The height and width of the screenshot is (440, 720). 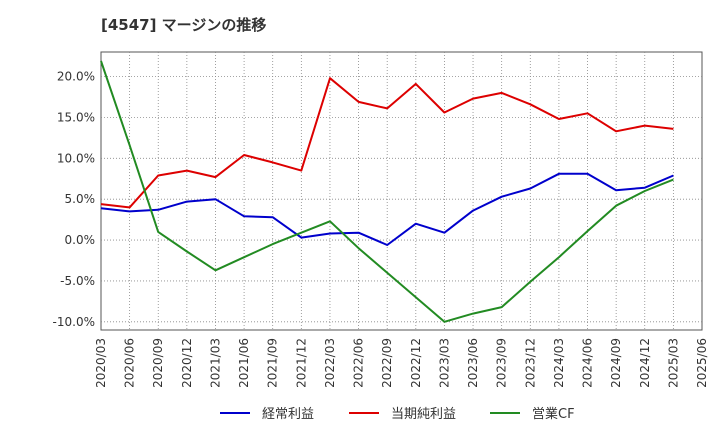 What do you see at coordinates (416, 363) in the screenshot?
I see `x-tick-label: 2022/12` at bounding box center [416, 363].